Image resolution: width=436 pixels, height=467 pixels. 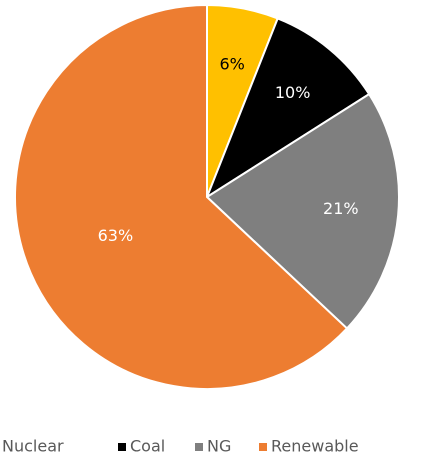 I want to click on legend-label: Nuclear, so click(x=33, y=446).